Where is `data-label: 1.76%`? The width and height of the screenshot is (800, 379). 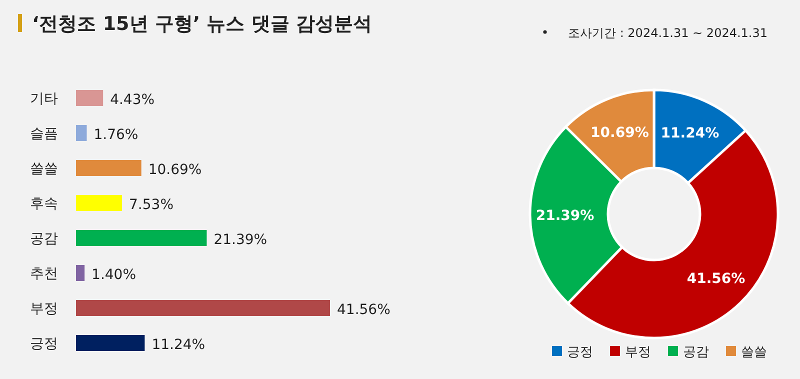 data-label: 1.76% is located at coordinates (116, 135).